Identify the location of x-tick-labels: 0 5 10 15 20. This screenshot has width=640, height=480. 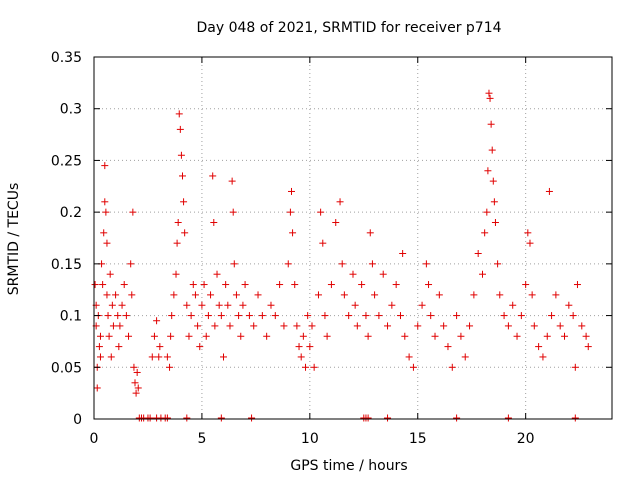
(312, 439).